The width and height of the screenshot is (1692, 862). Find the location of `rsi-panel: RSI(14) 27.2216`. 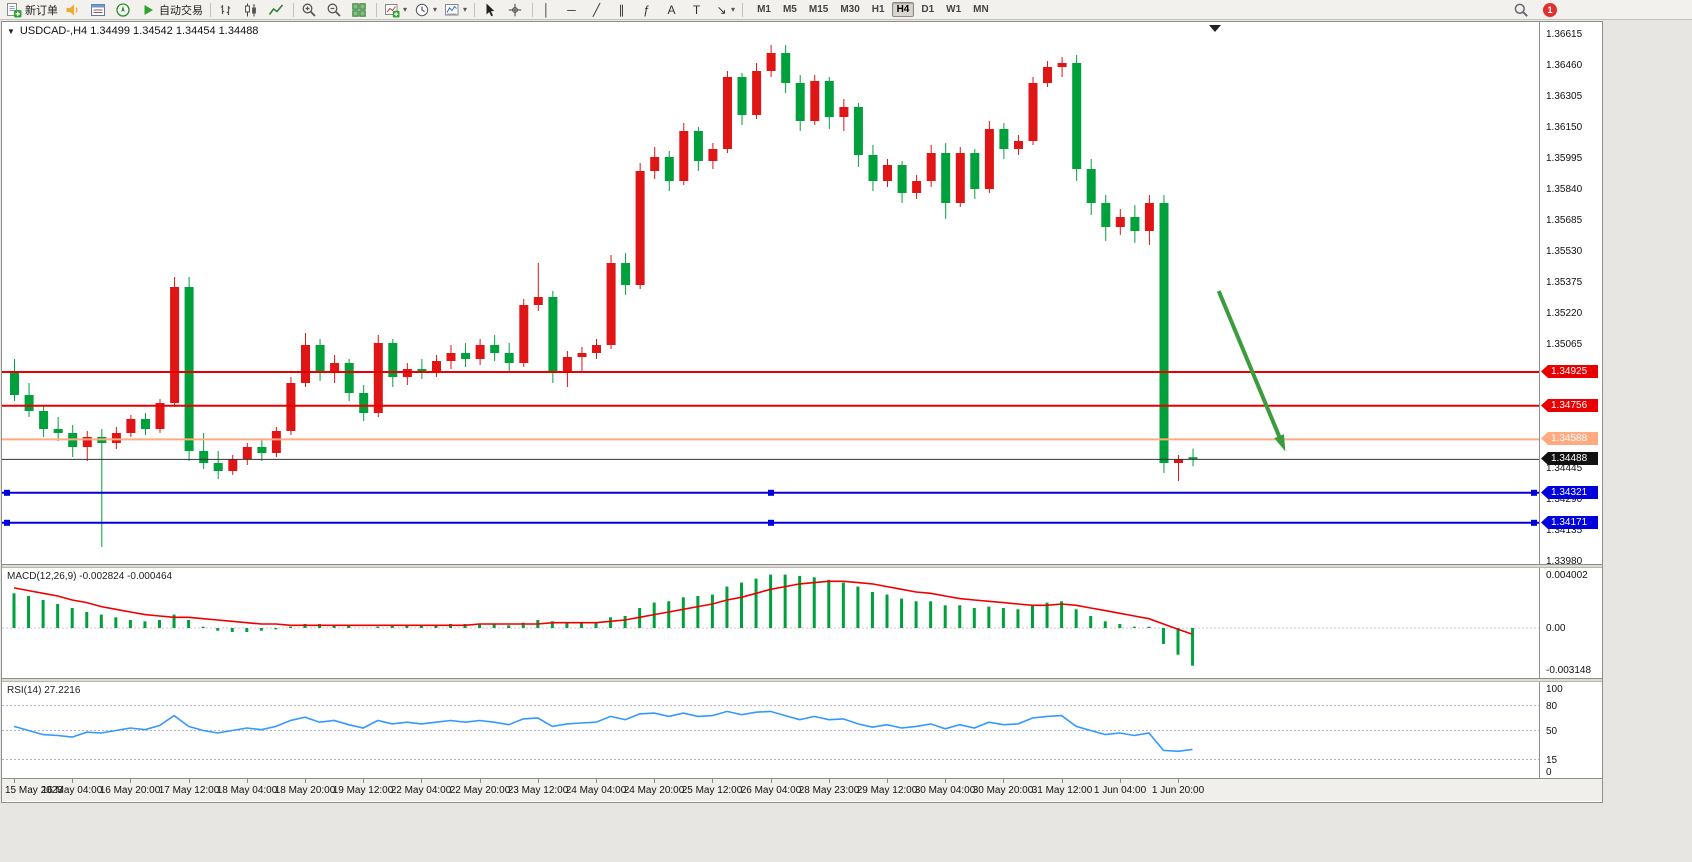

rsi-panel: RSI(14) 27.2216 is located at coordinates (770, 730).